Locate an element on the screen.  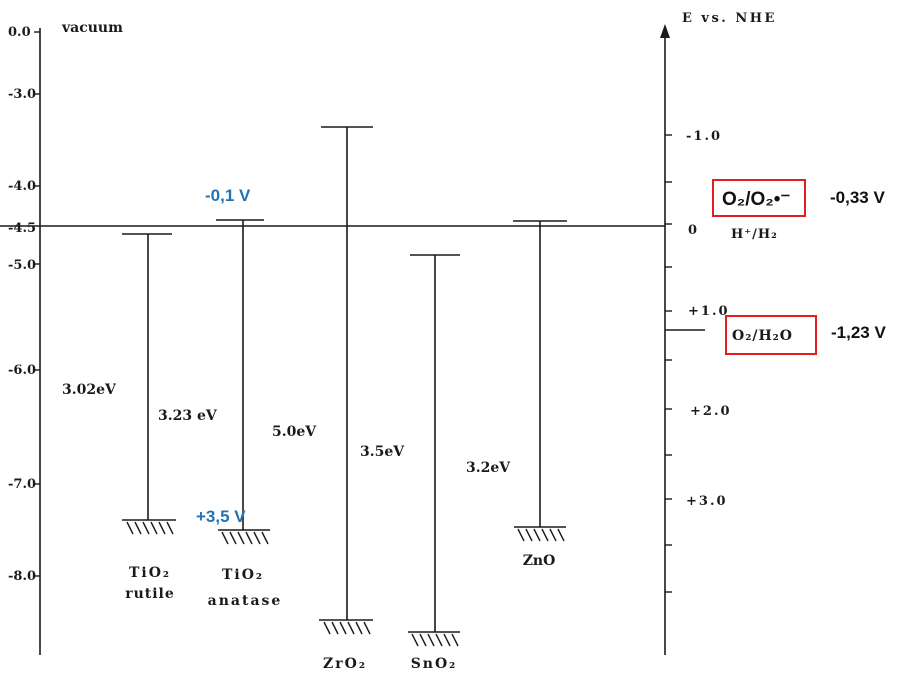
left-tick-label: -5.0 is located at coordinates (22, 265).